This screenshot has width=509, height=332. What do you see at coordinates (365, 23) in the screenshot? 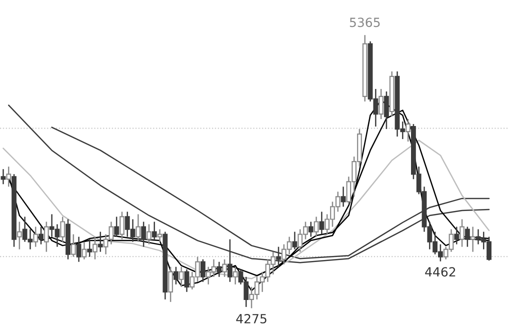
I see `annotation: 5365` at bounding box center [365, 23].